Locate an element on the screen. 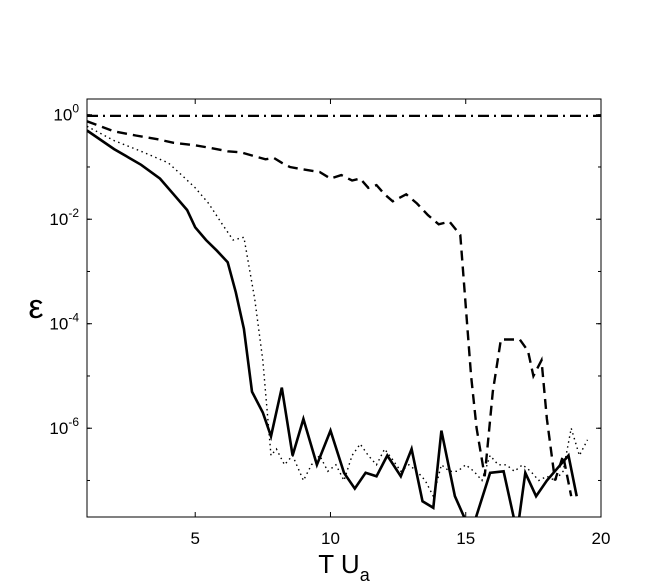 This screenshot has width=664, height=586. y-tick-label: 10⁰ is located at coordinates (66, 113).